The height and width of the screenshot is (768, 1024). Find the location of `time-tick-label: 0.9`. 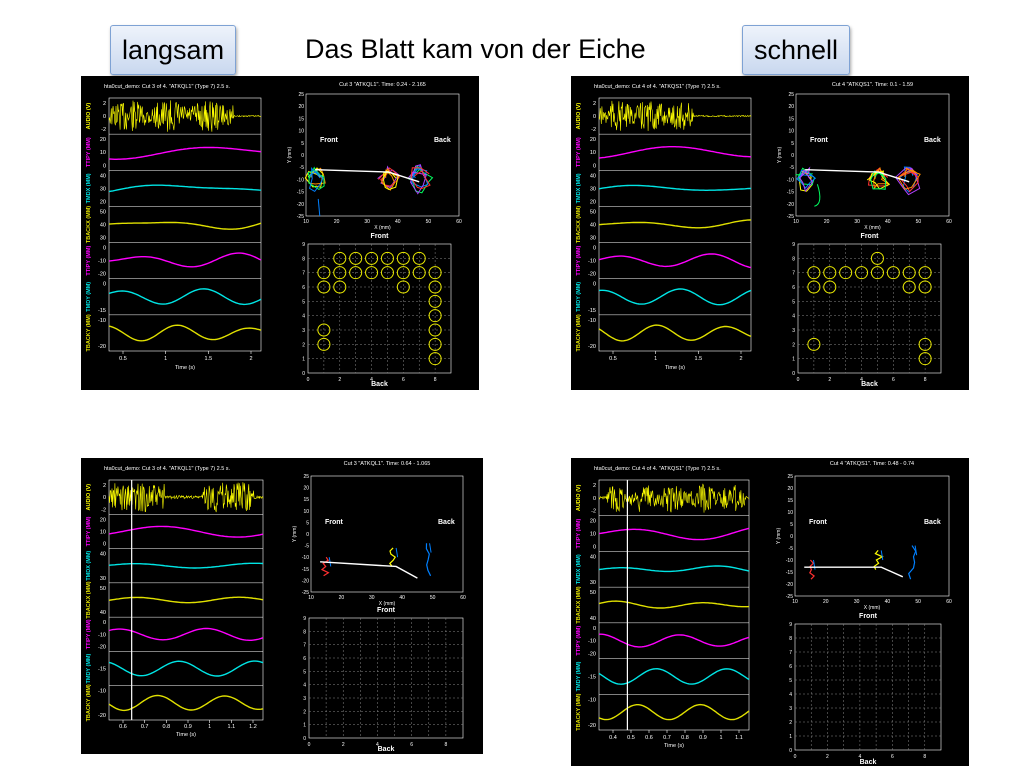

time-tick-label: 0.9 is located at coordinates (703, 738).